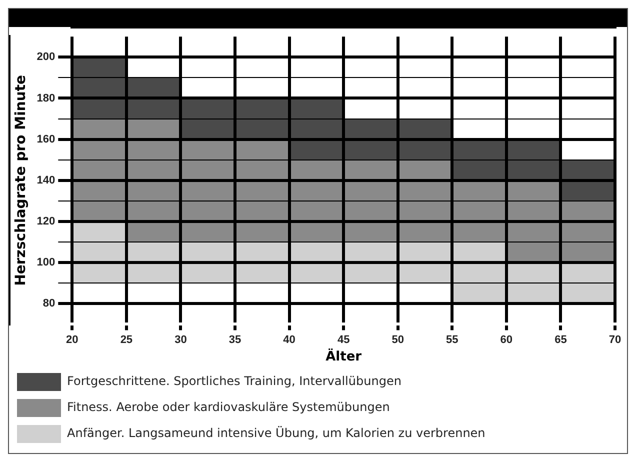 The image size is (634, 462). Describe the element at coordinates (21, 180) in the screenshot. I see `y-axis-title: Herzschlagrate pro Minute` at that location.